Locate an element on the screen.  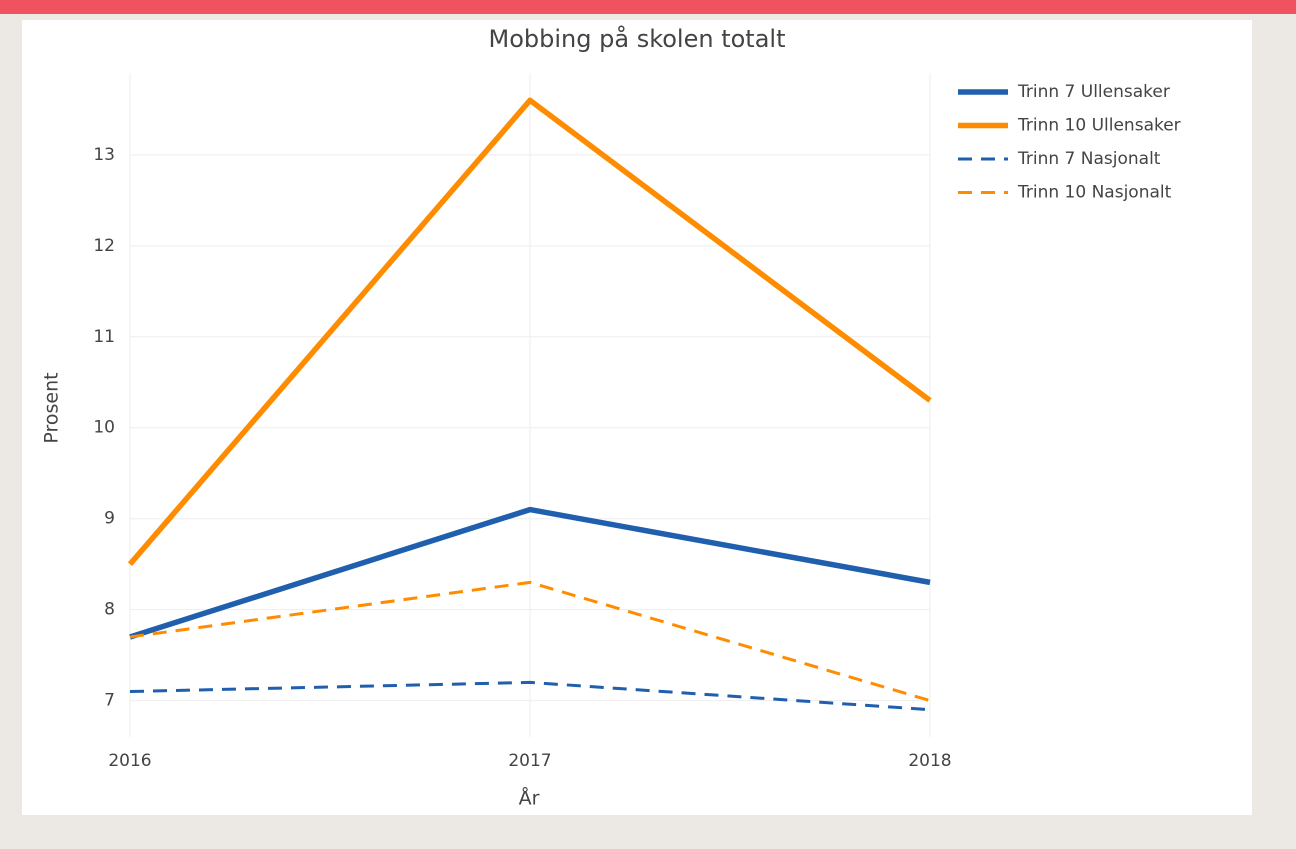
y-tick-label: 8 is located at coordinates (109, 610).